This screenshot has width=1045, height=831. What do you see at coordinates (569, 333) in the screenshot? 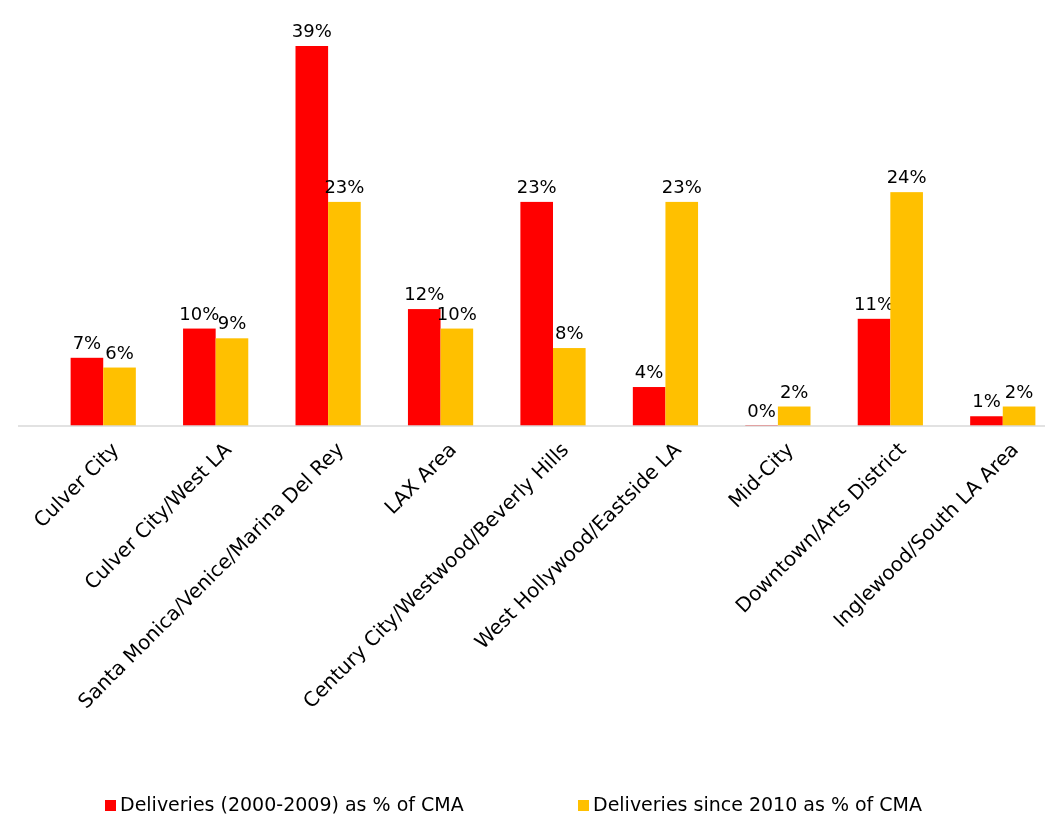
I see `data-label: 8%` at bounding box center [569, 333].